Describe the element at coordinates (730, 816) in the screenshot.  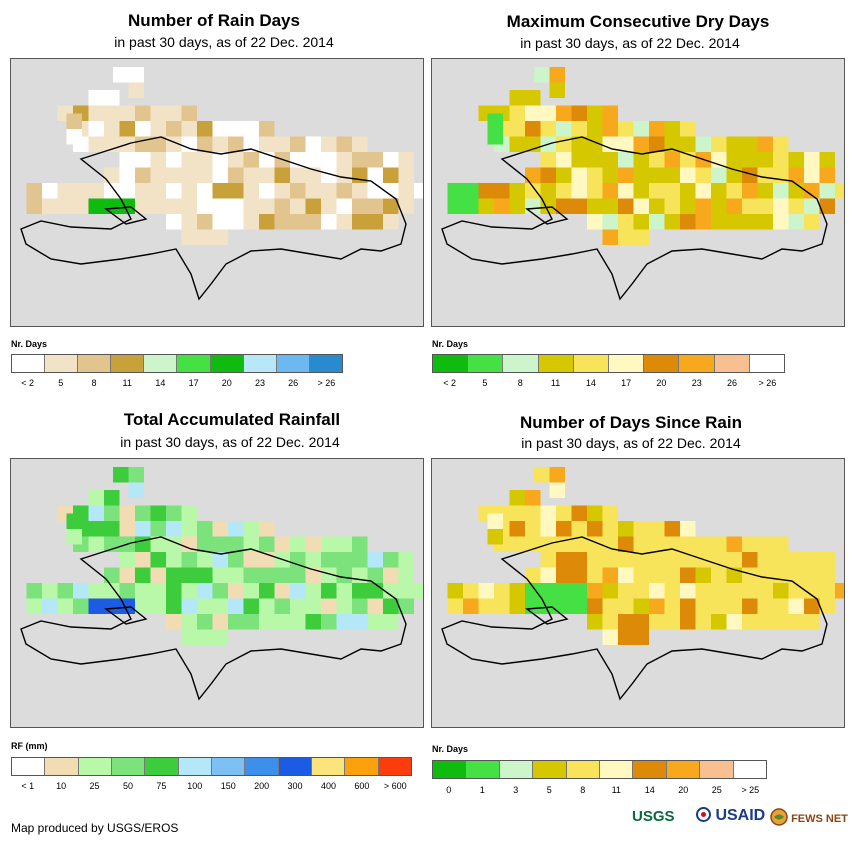
I see `usaid-logo: USAID` at that location.